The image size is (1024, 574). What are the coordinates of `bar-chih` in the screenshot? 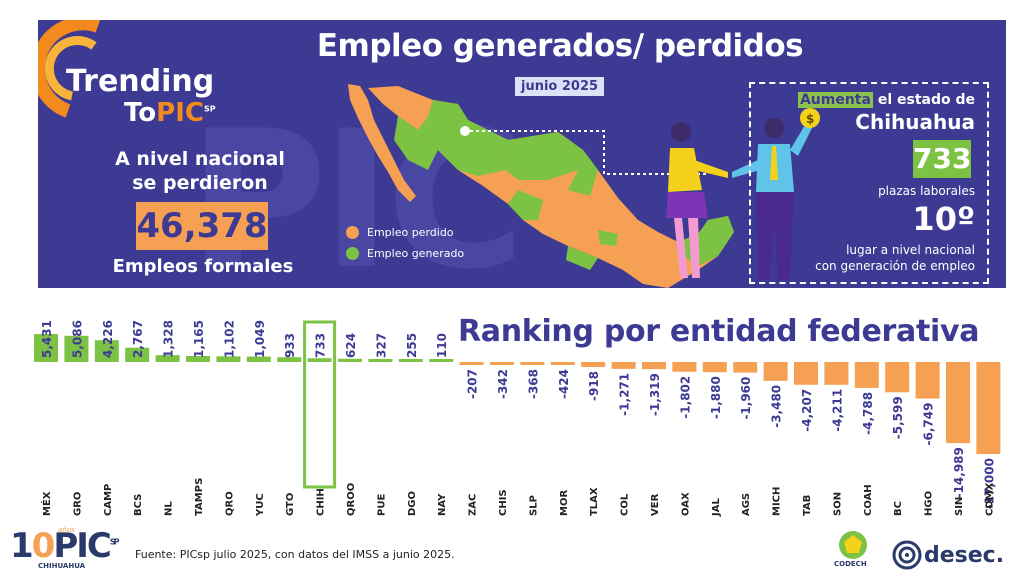 It's located at (319, 360).